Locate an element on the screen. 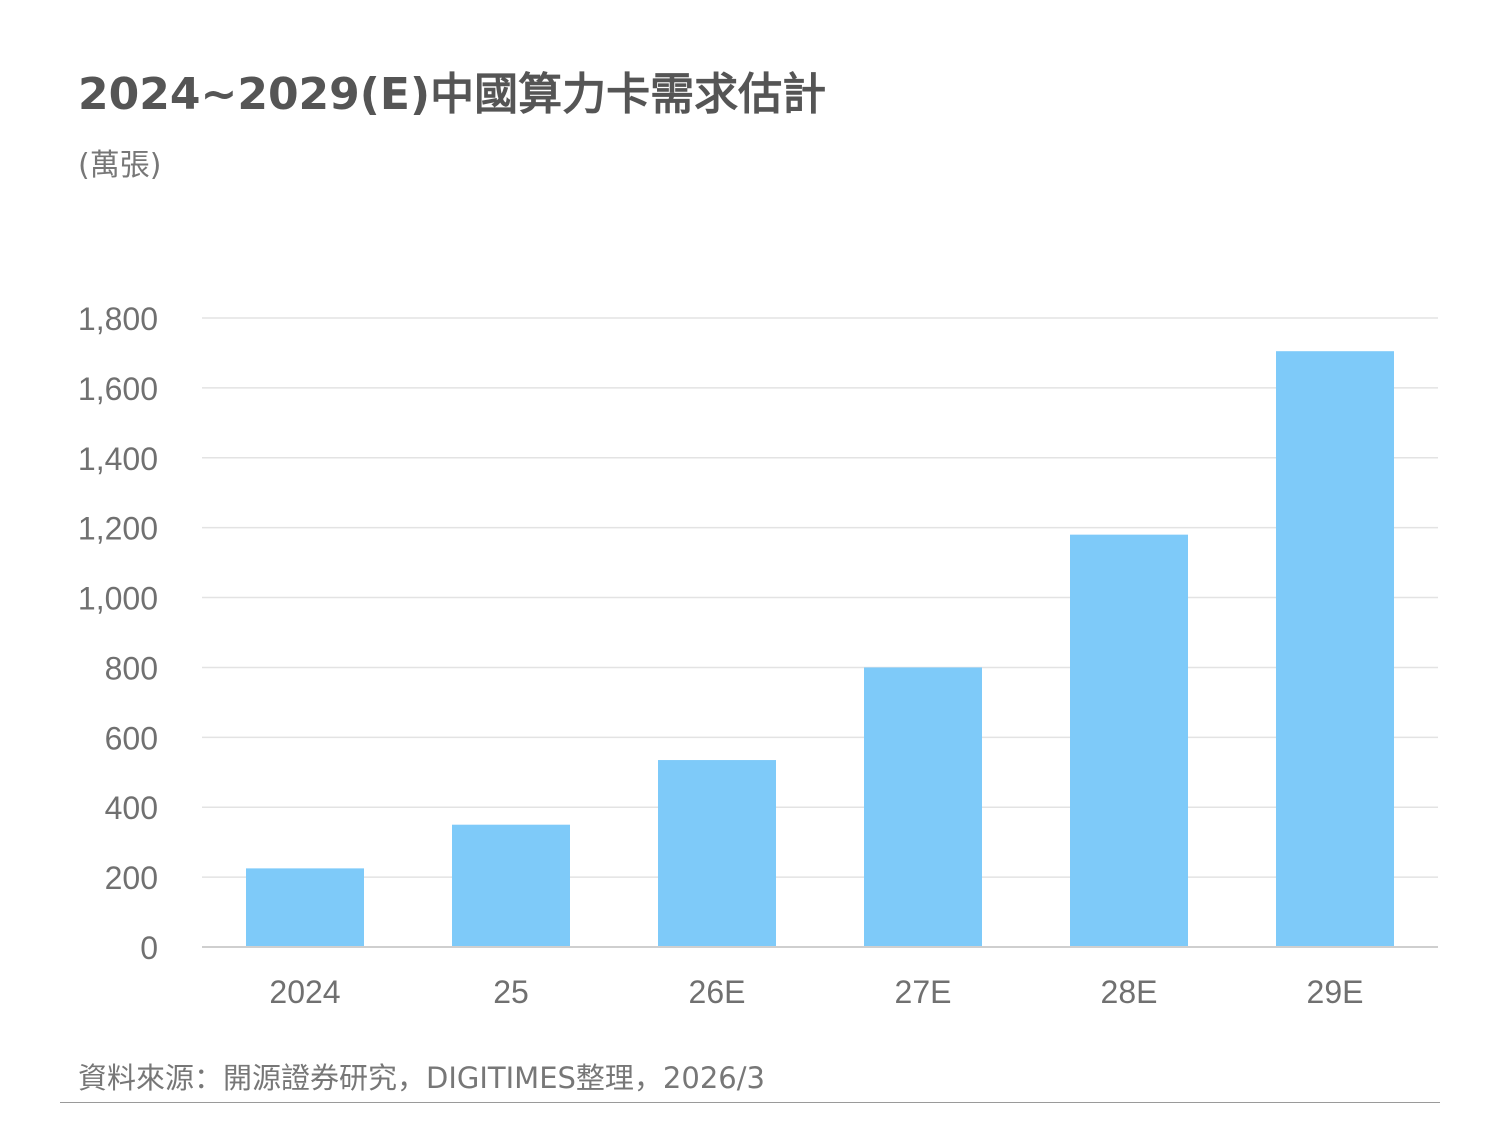 This screenshot has width=1500, height=1125. bar-28e is located at coordinates (1129, 740).